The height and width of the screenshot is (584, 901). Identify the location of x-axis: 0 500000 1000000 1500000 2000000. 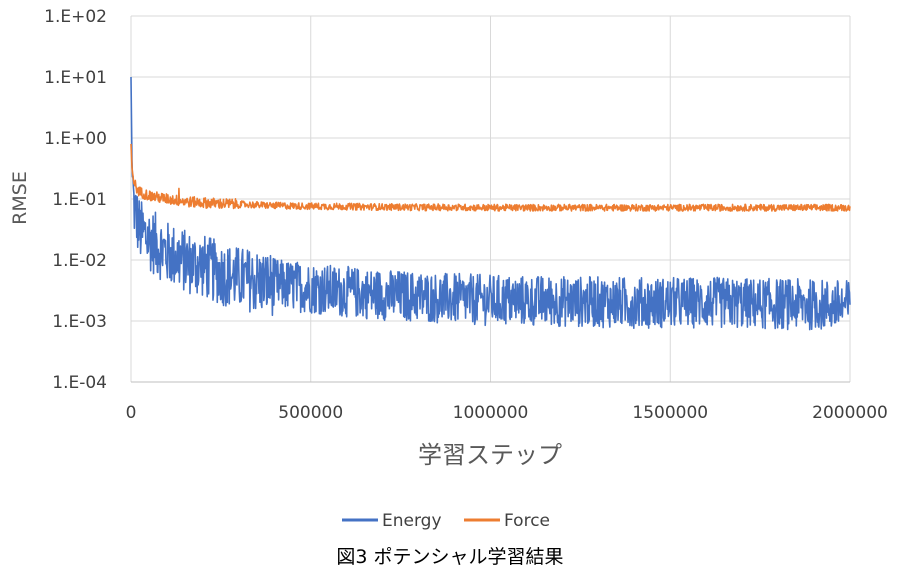
(507, 413).